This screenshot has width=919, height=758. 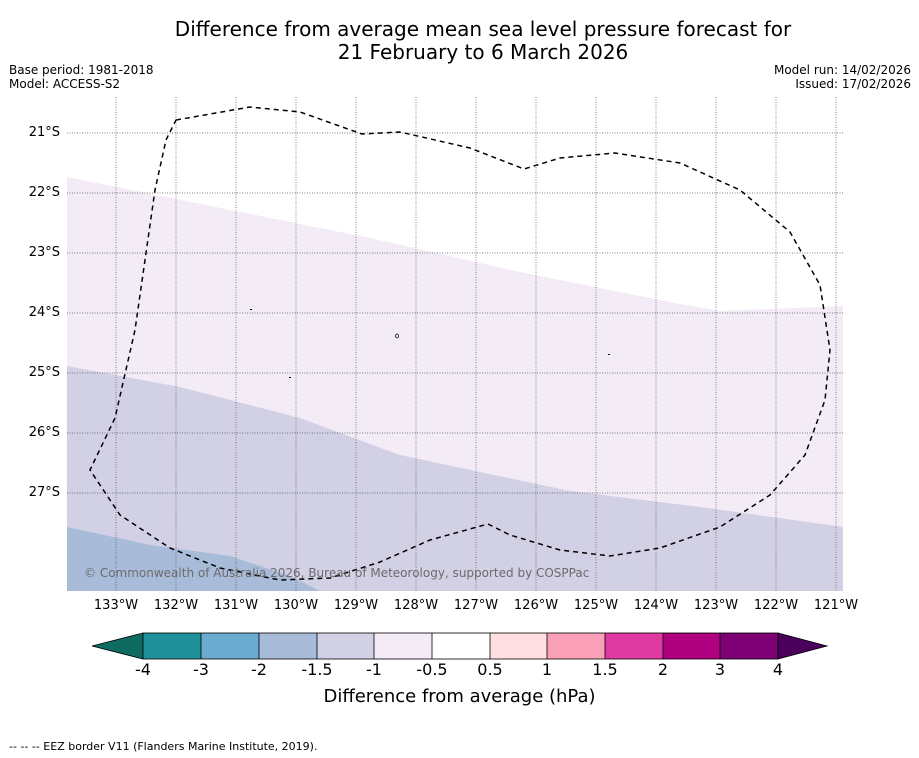 What do you see at coordinates (778, 669) in the screenshot?
I see `colorbar-tick: 4` at bounding box center [778, 669].